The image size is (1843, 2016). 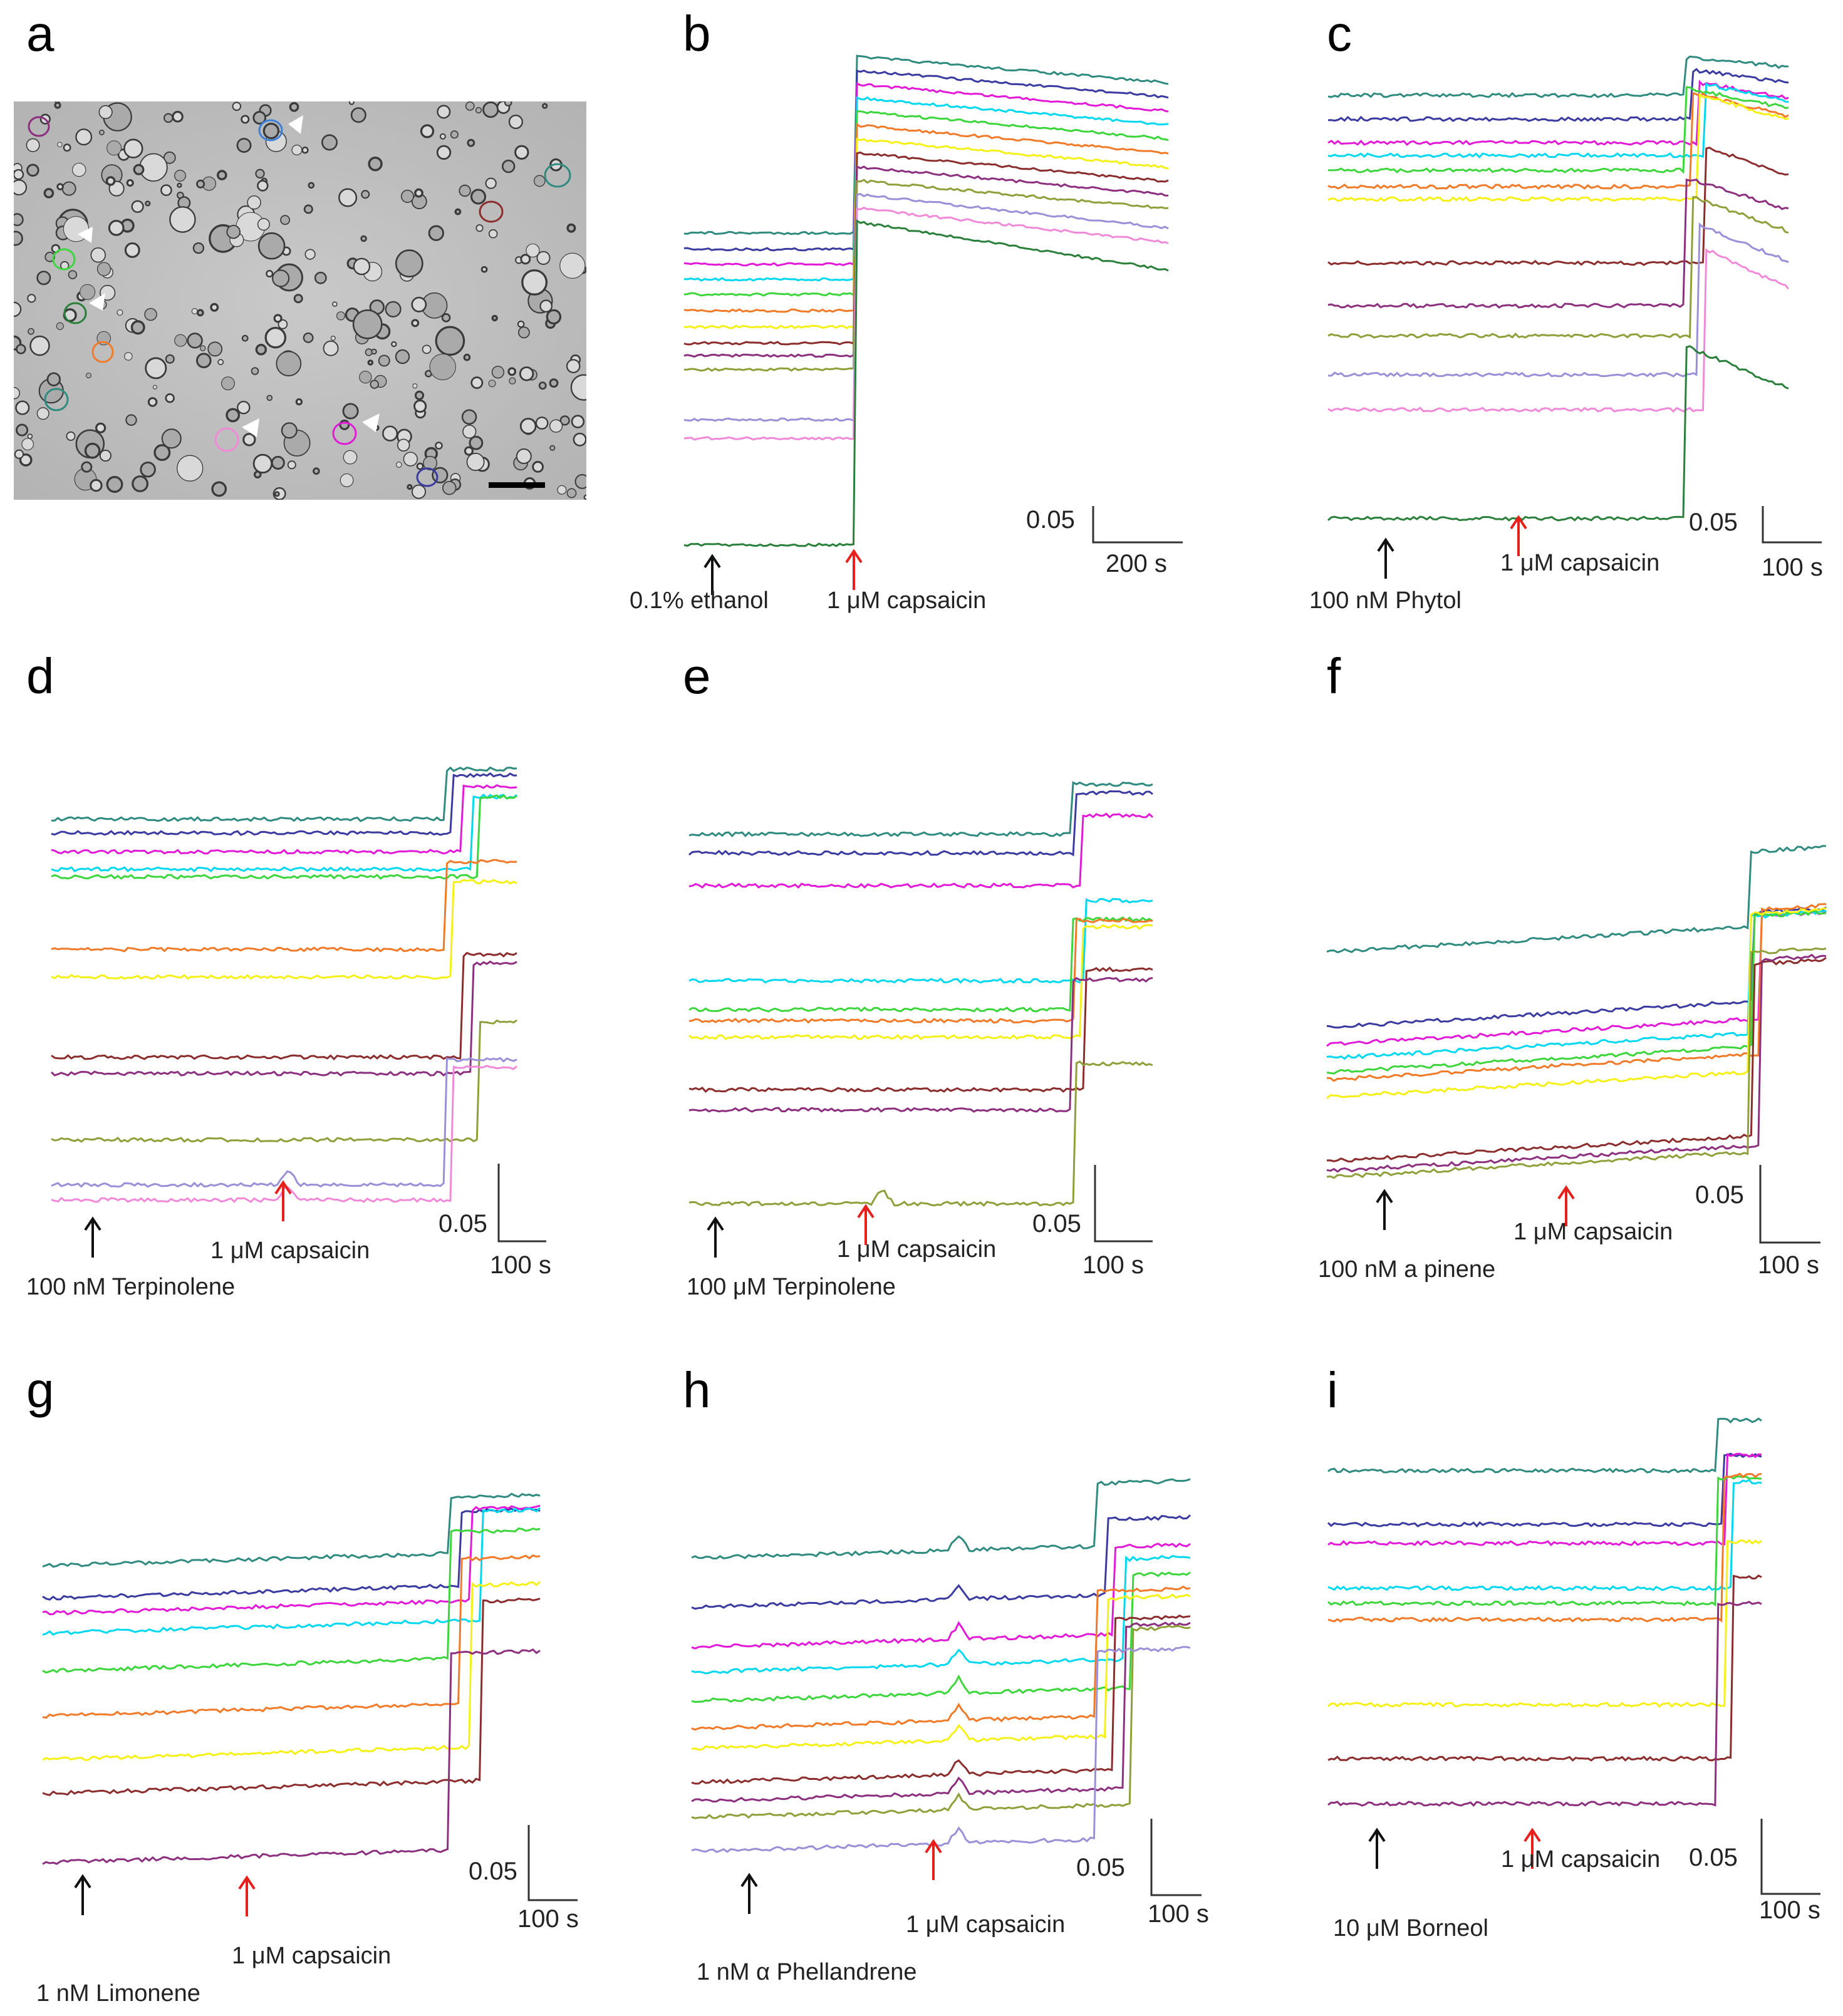 I want to click on panel-letter-e: e, so click(x=697, y=676).